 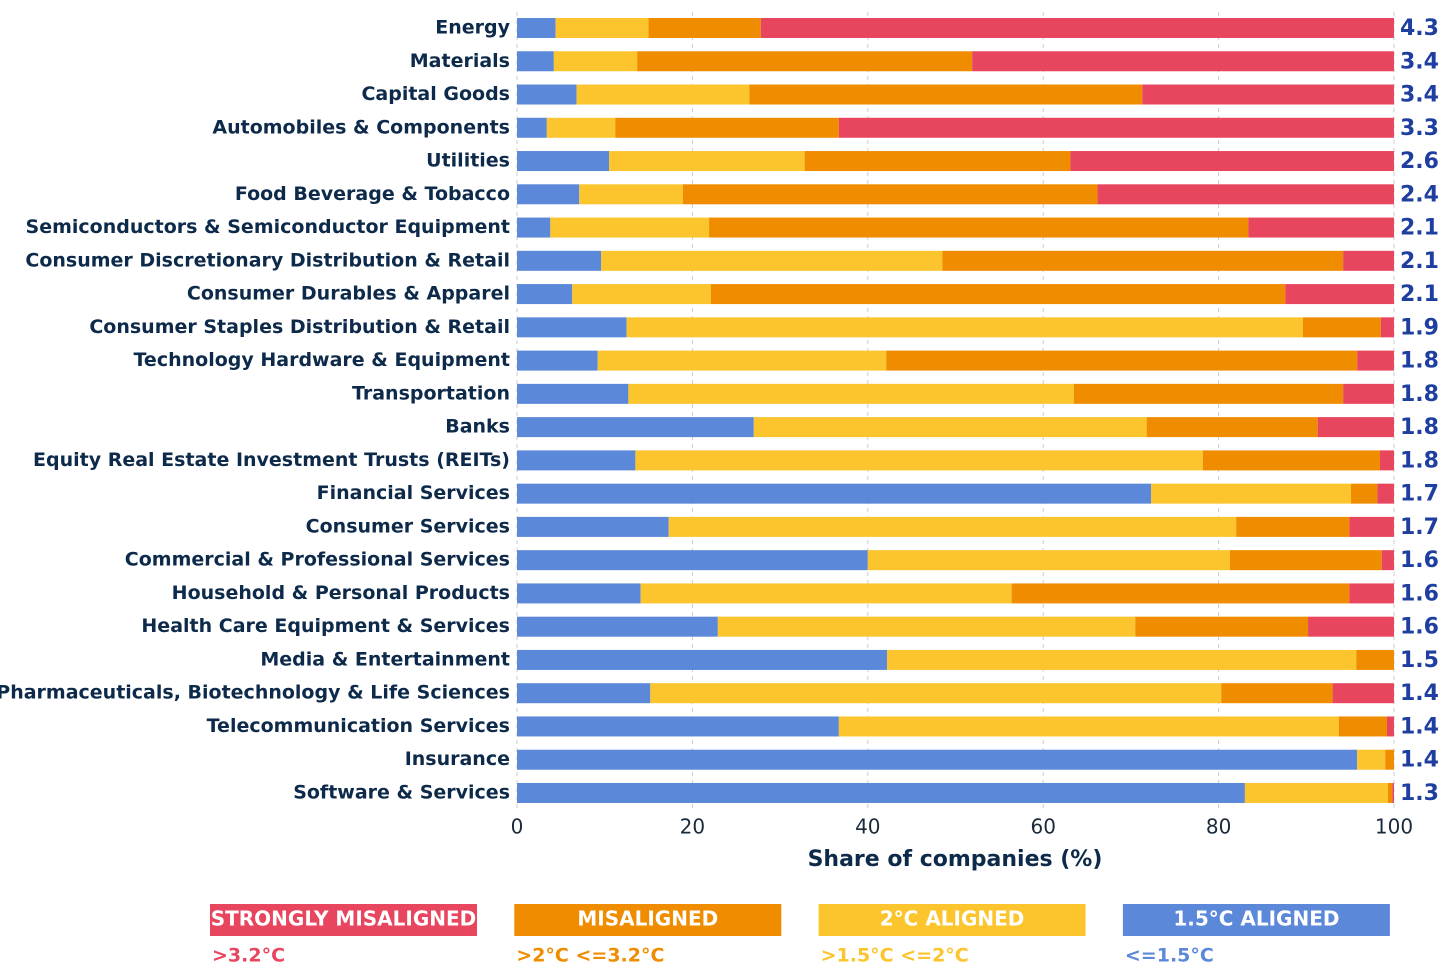 I want to click on legend-label: 2°C ALIGNED, so click(x=952, y=919).